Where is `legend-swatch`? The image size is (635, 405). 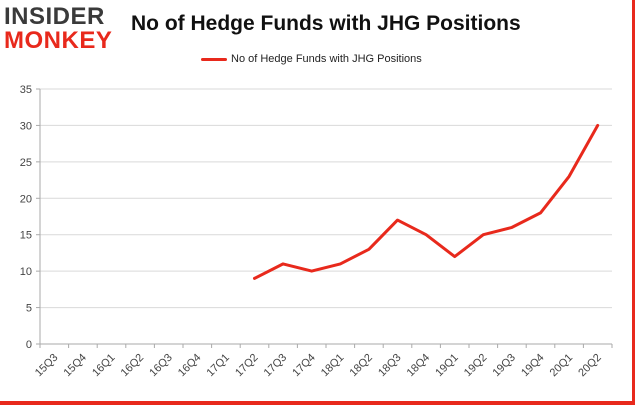
legend-swatch is located at coordinates (214, 59).